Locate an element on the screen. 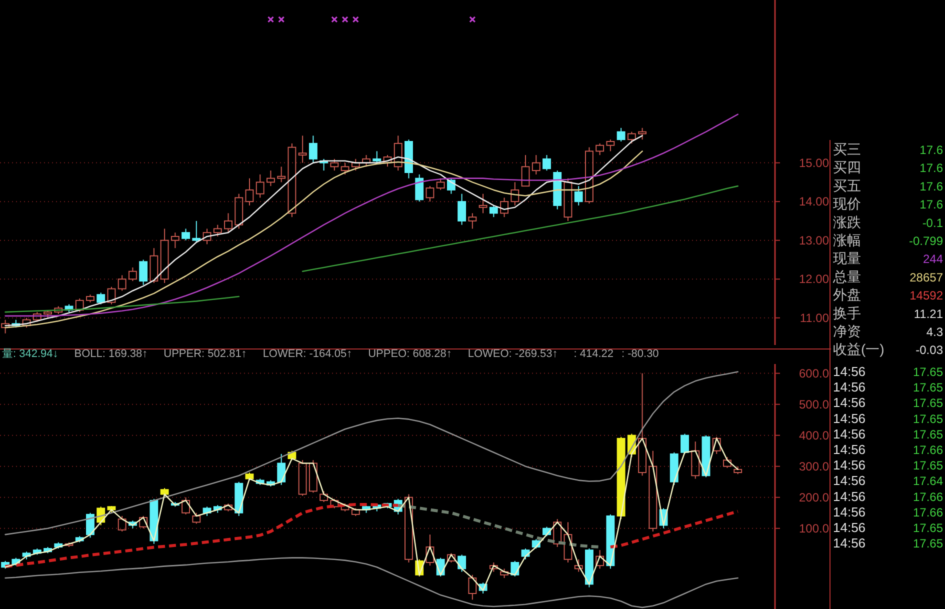 The width and height of the screenshot is (945, 609). text: 现量 is located at coordinates (847, 258).